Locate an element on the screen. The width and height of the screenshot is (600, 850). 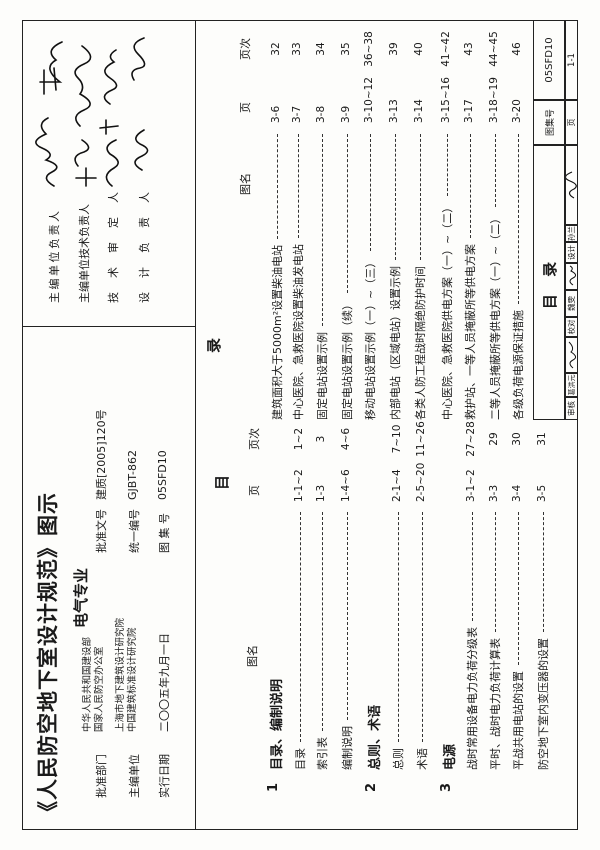
entry-name: 固定电站设置示例（续） is located at coordinates (347, 359).